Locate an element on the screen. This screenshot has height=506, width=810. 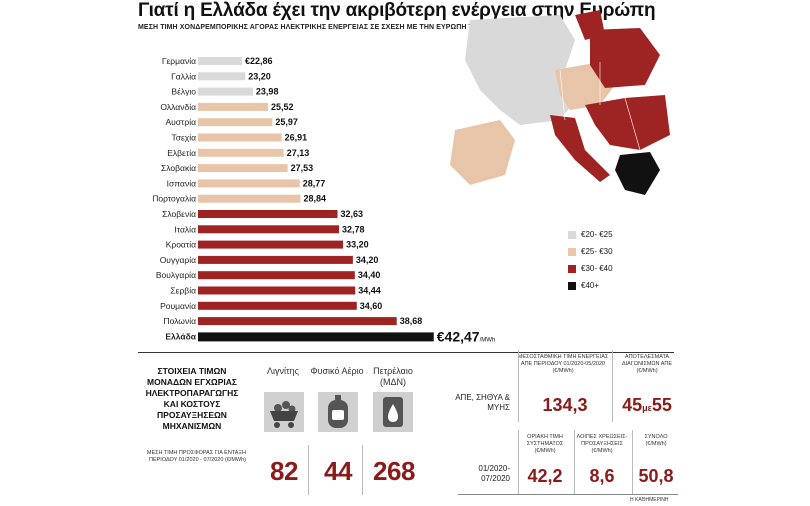
legend-item: €25- €30 is located at coordinates (590, 251).